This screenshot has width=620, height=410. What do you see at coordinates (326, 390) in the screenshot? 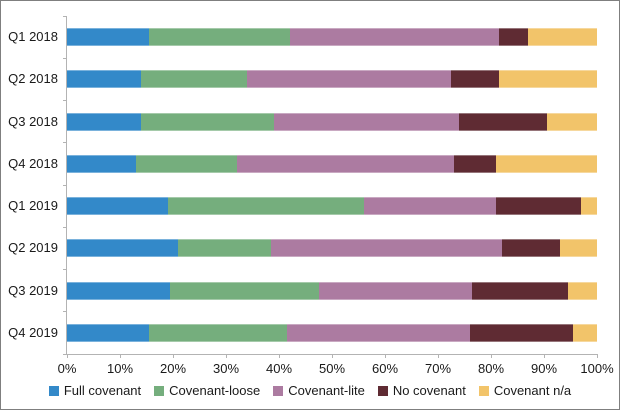
I see `legend-label: Covenant-lite` at bounding box center [326, 390].